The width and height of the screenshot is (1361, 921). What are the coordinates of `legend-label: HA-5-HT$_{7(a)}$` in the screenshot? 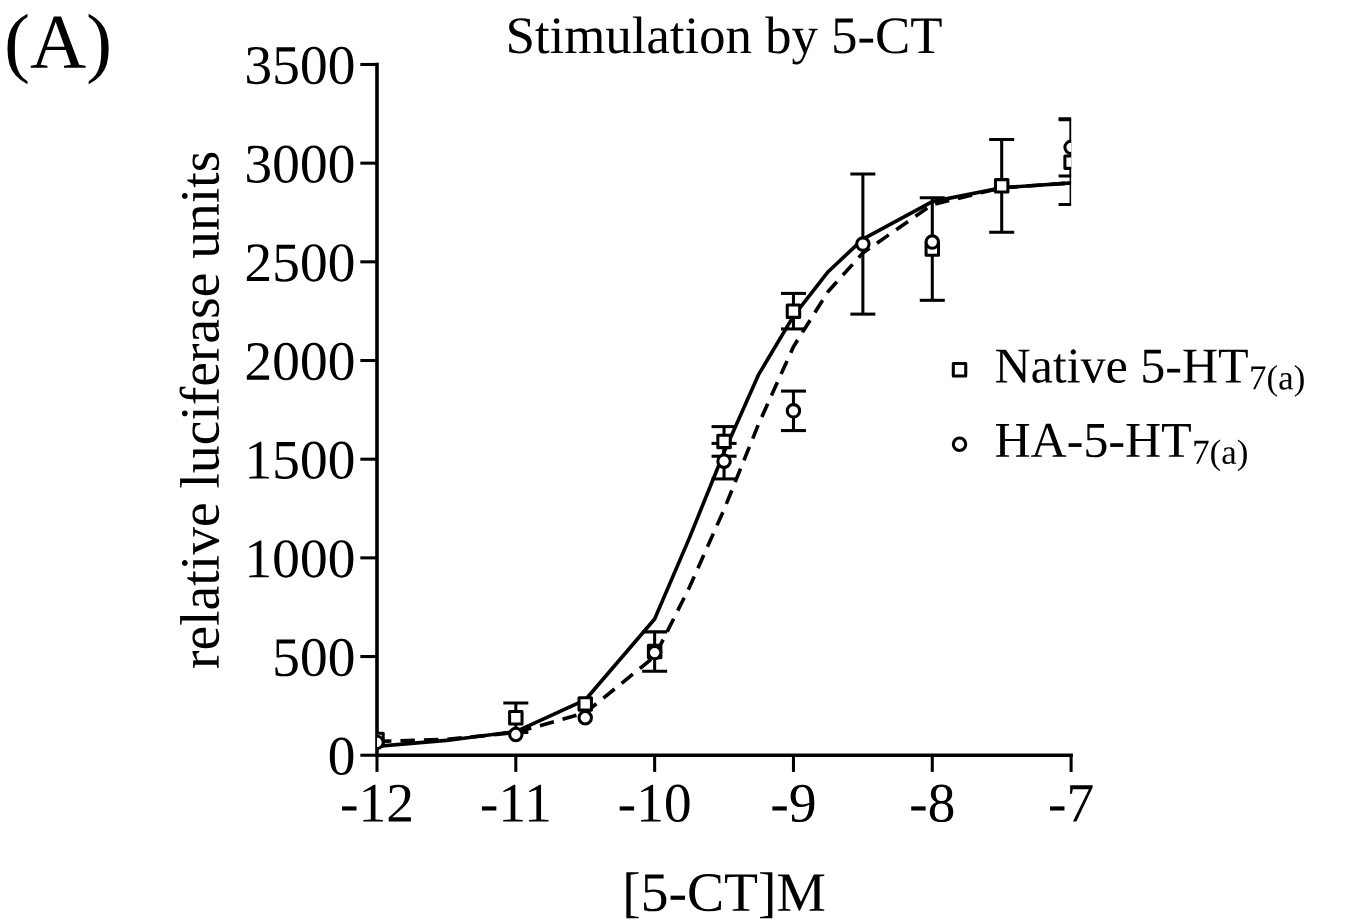 It's located at (1121, 447).